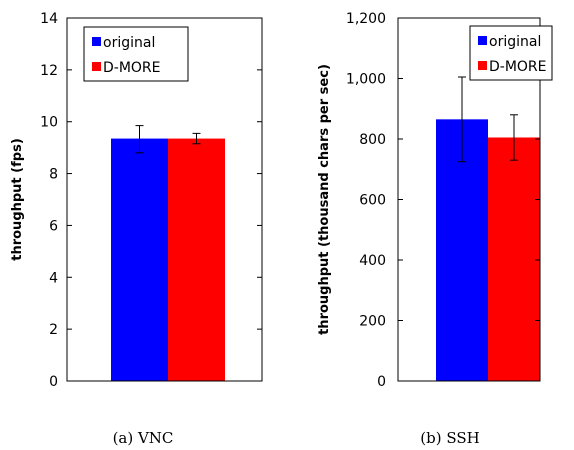 The height and width of the screenshot is (450, 574). Describe the element at coordinates (53, 175) in the screenshot. I see `y-tick-label: 8` at that location.